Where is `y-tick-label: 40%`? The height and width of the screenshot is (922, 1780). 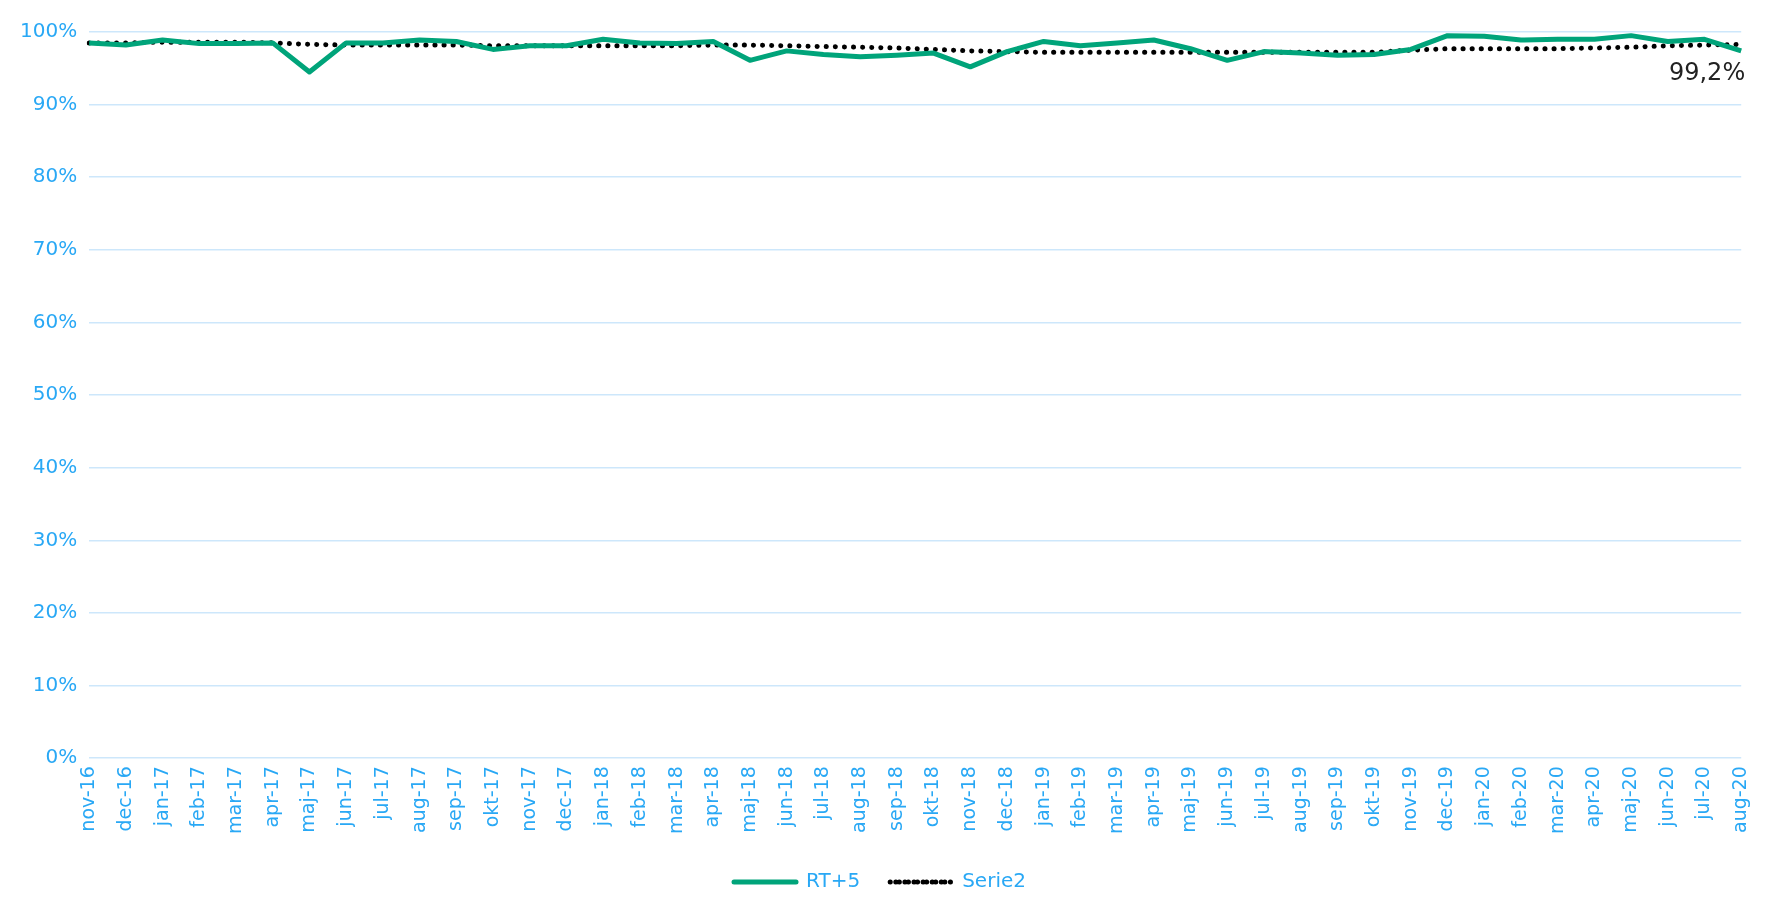
y-tick-label: 40% is located at coordinates (55, 465).